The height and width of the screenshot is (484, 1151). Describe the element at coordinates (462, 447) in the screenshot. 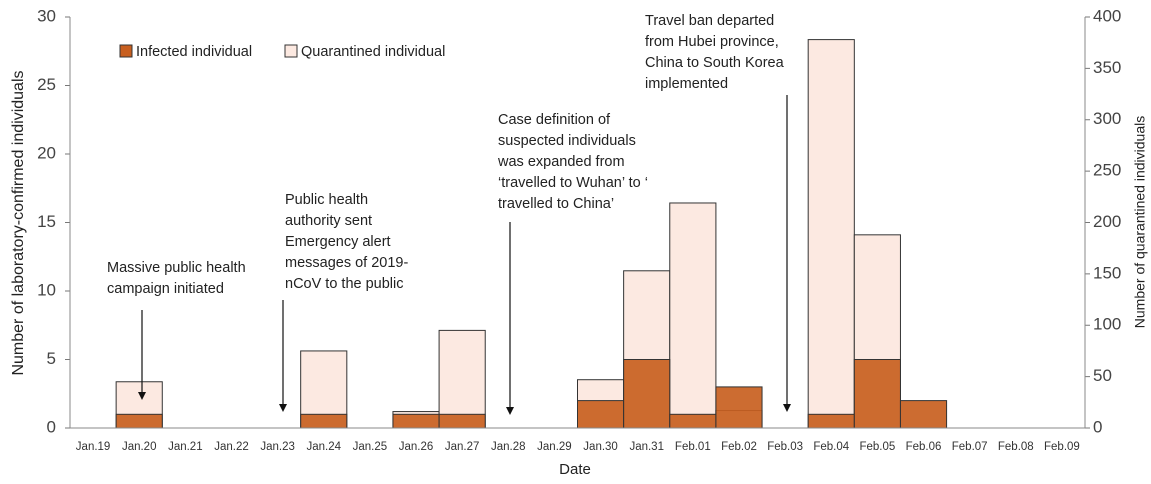

I see `x-tick-label: Jan.27` at that location.